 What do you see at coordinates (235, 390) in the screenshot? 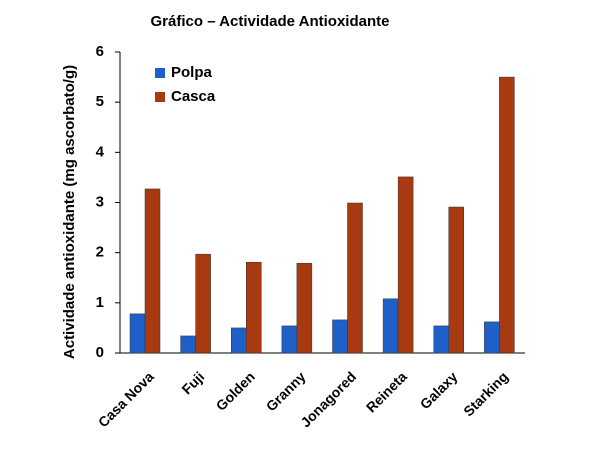
I see `x-tick-label: Golden` at bounding box center [235, 390].